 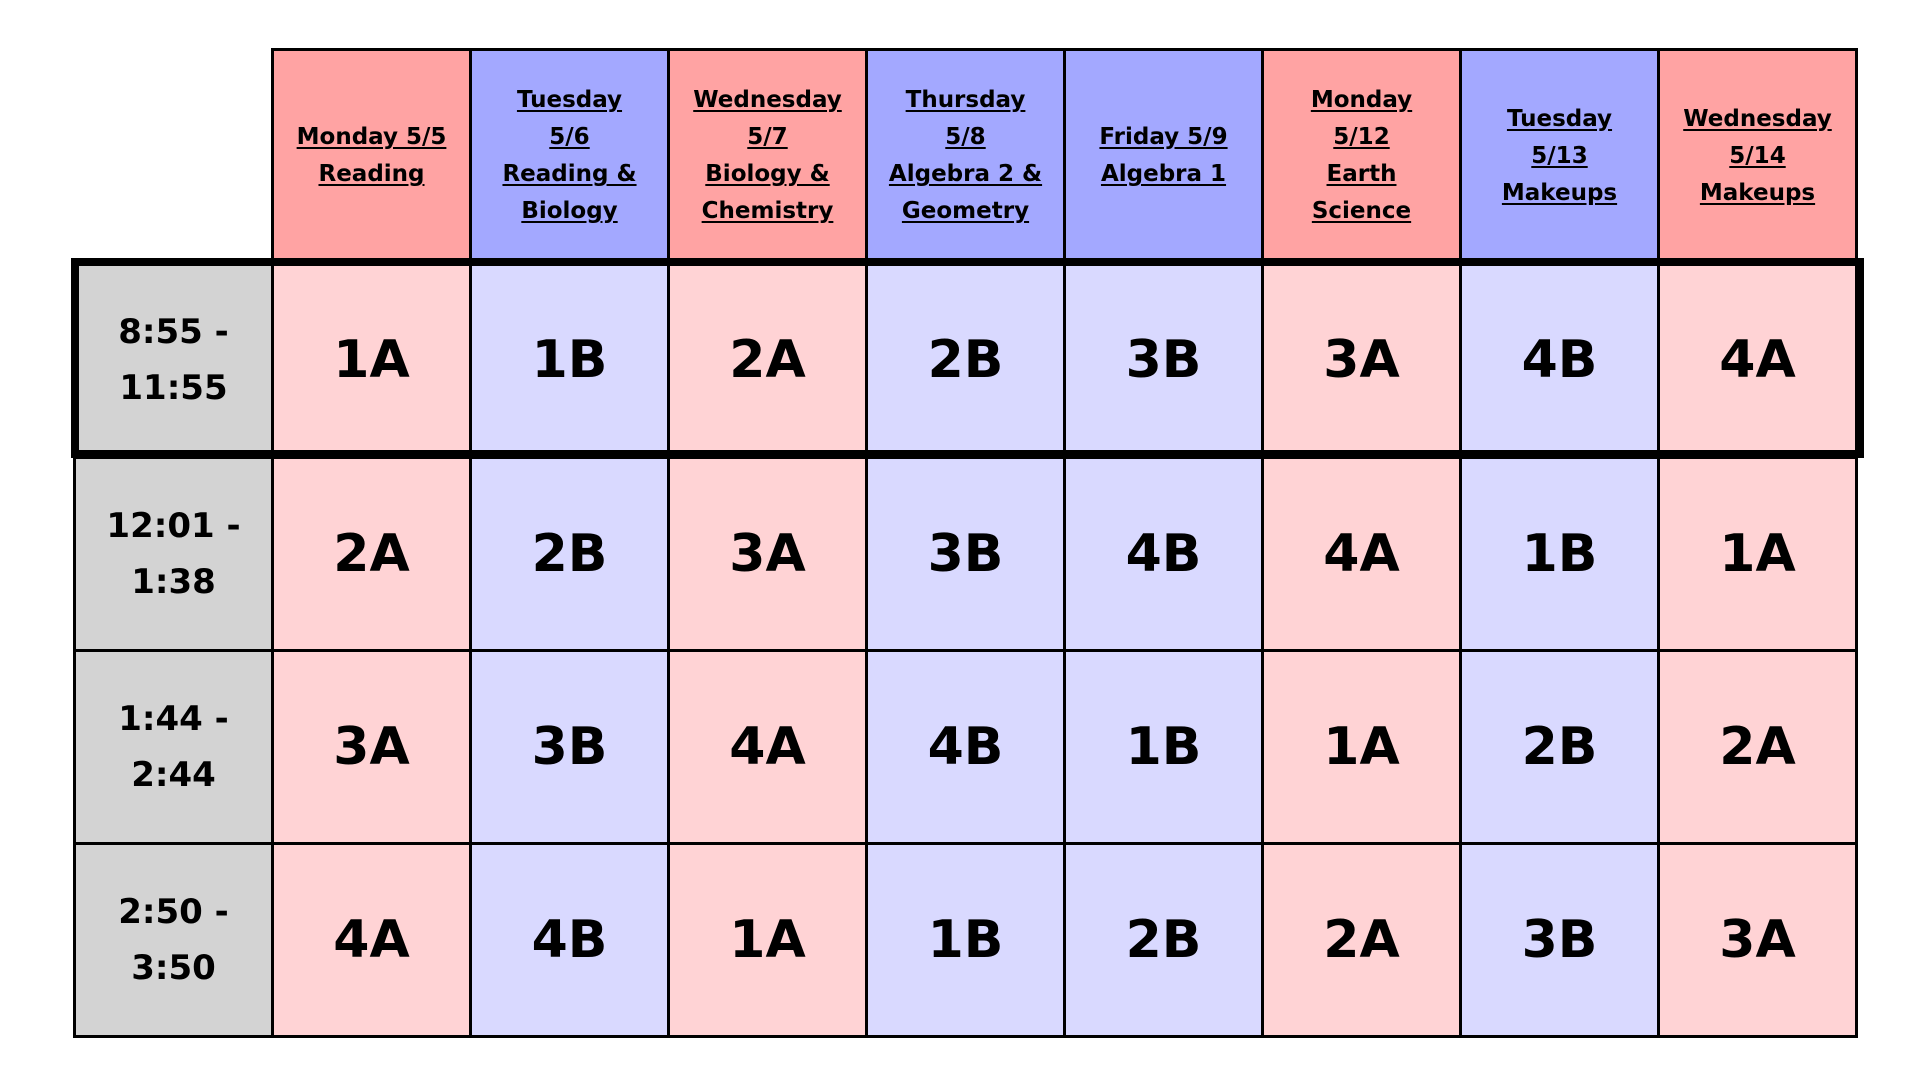 What do you see at coordinates (1757, 118) in the screenshot?
I see `day-header-line: Wednesday` at bounding box center [1757, 118].